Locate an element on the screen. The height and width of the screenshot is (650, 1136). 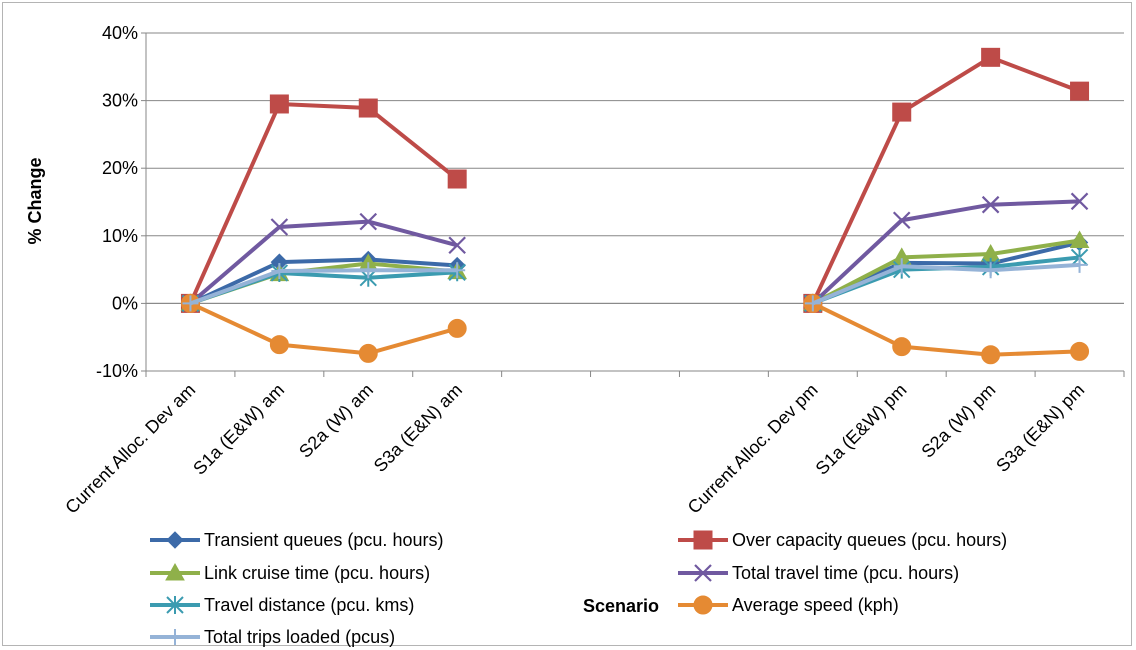
legend-entry: Link cruise time (pcu. hours) is located at coordinates (290, 572).